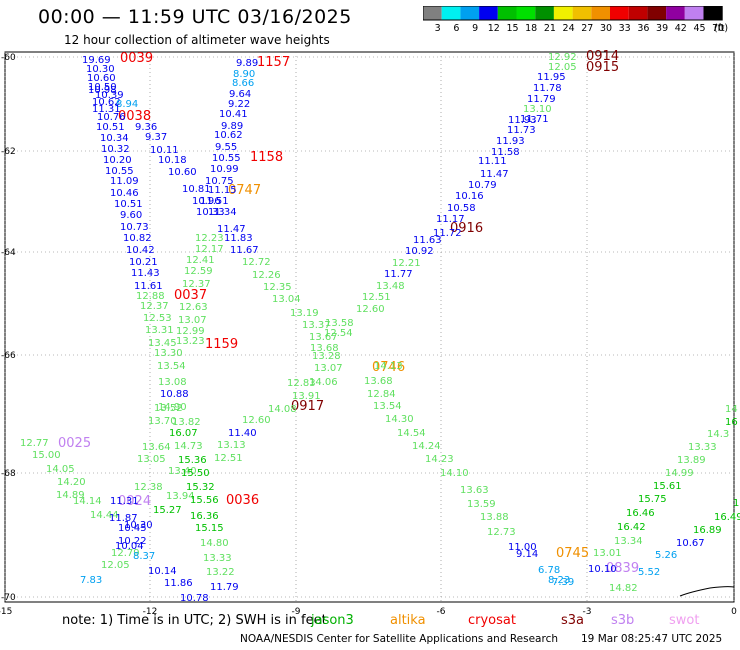  Describe the element at coordinates (736, 503) in the screenshot. I see `wave-height-label: 17.39` at that location.